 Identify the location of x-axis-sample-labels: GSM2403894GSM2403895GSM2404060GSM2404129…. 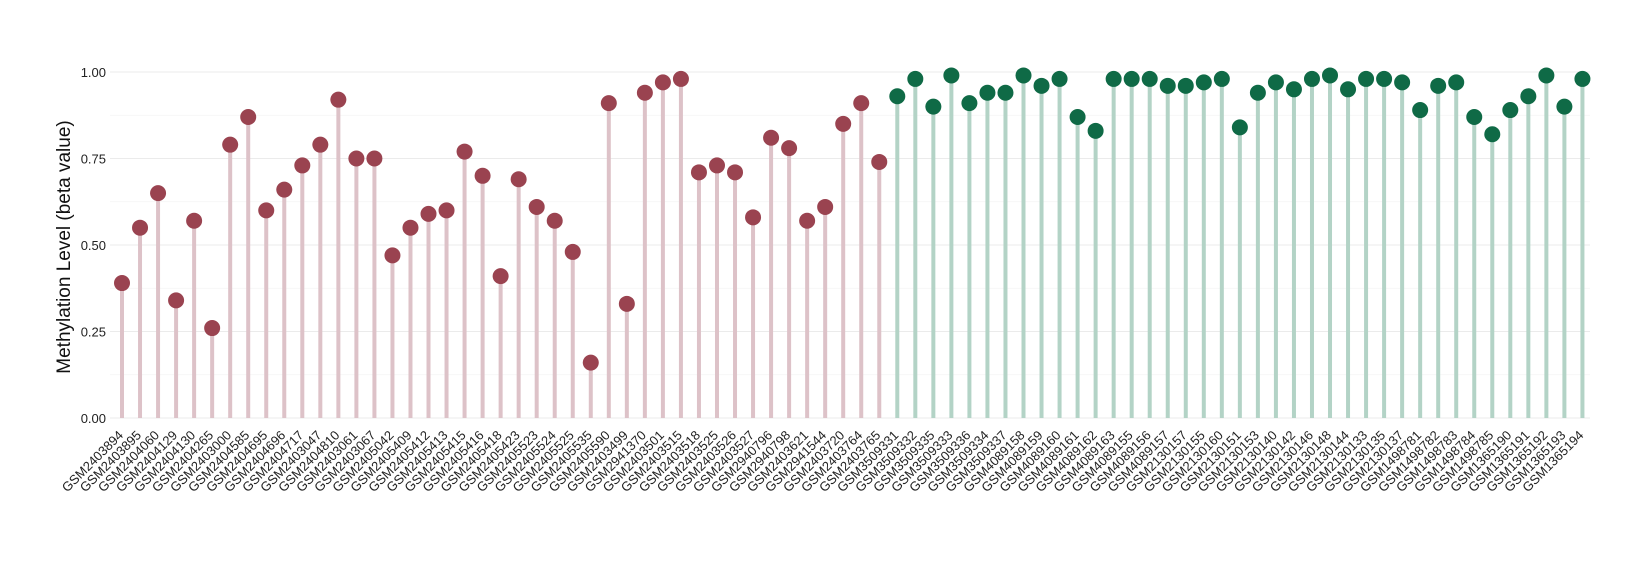
(823, 461).